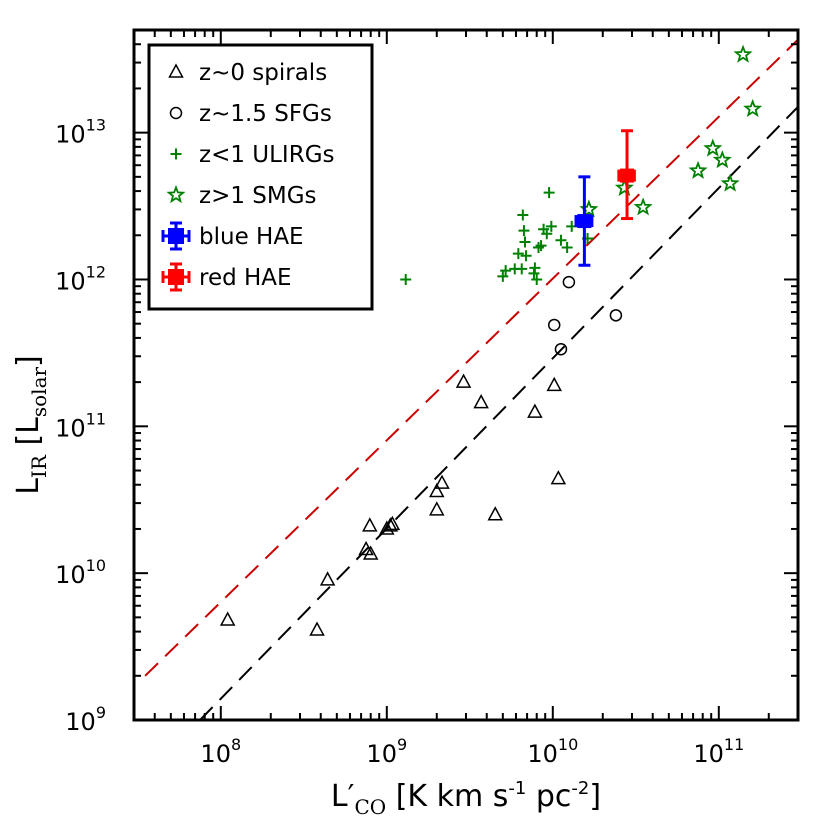  Describe the element at coordinates (472, 751) in the screenshot. I see `x-tick-labels: 10⁸ 10⁹ 10¹⁰ 10¹¹` at that location.